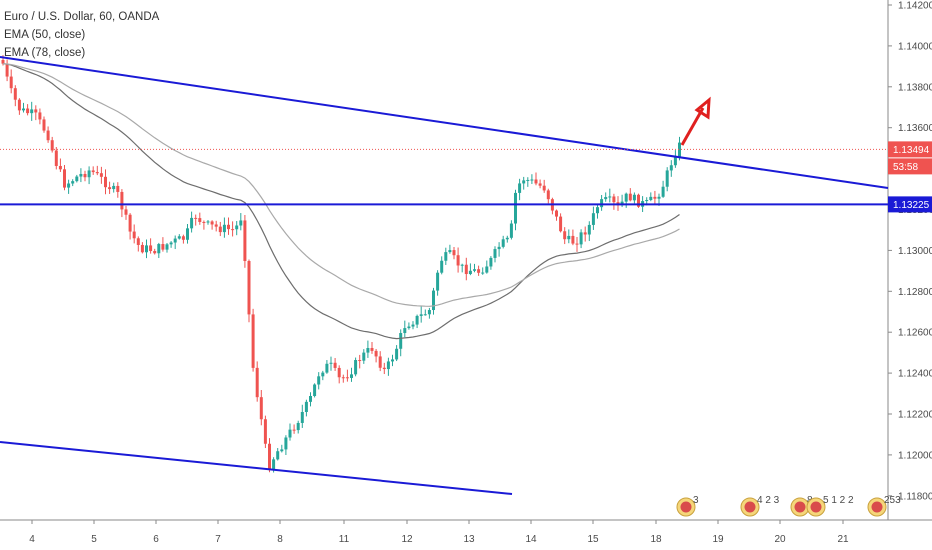  What do you see at coordinates (843, 539) in the screenshot?
I see `x-tick-label: 21` at bounding box center [843, 539].